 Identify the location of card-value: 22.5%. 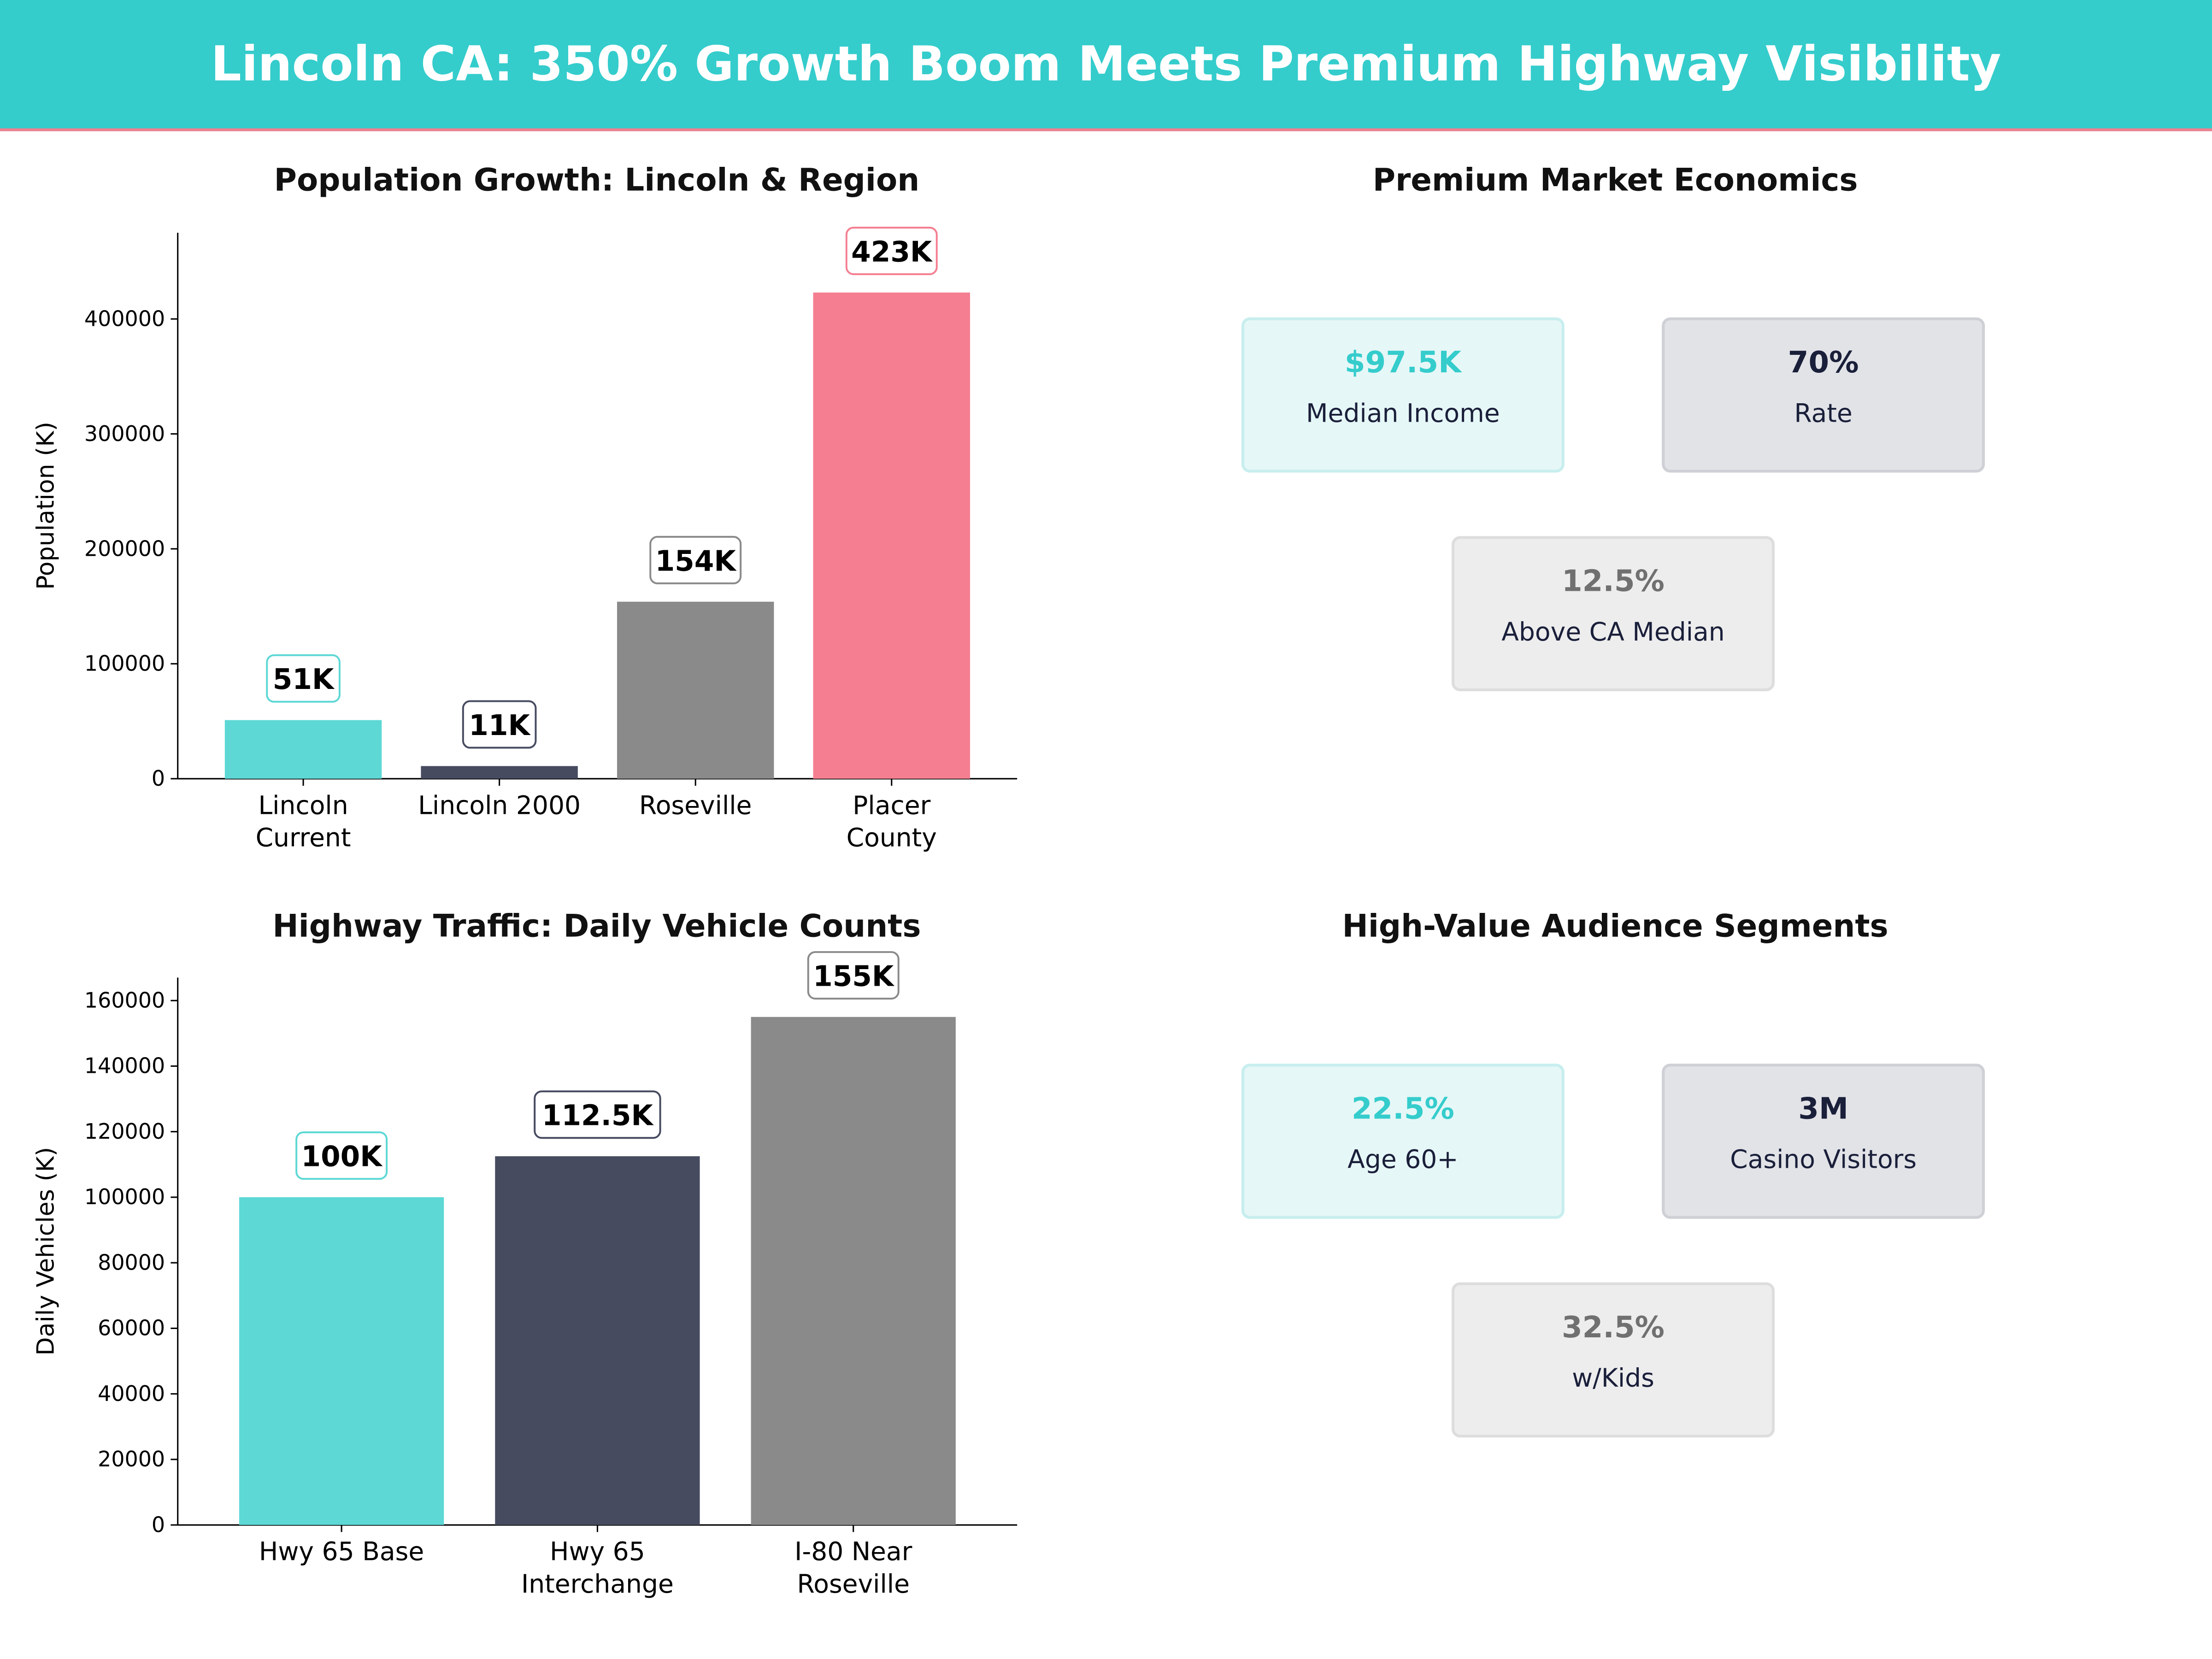
(1402, 1109).